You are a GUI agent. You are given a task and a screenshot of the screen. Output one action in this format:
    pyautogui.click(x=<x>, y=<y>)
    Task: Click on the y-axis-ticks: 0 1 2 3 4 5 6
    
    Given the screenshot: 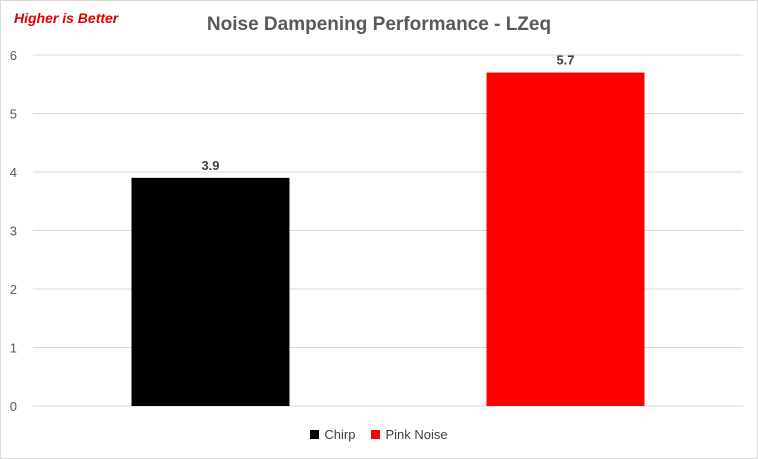 What is the action you would take?
    pyautogui.click(x=13, y=231)
    